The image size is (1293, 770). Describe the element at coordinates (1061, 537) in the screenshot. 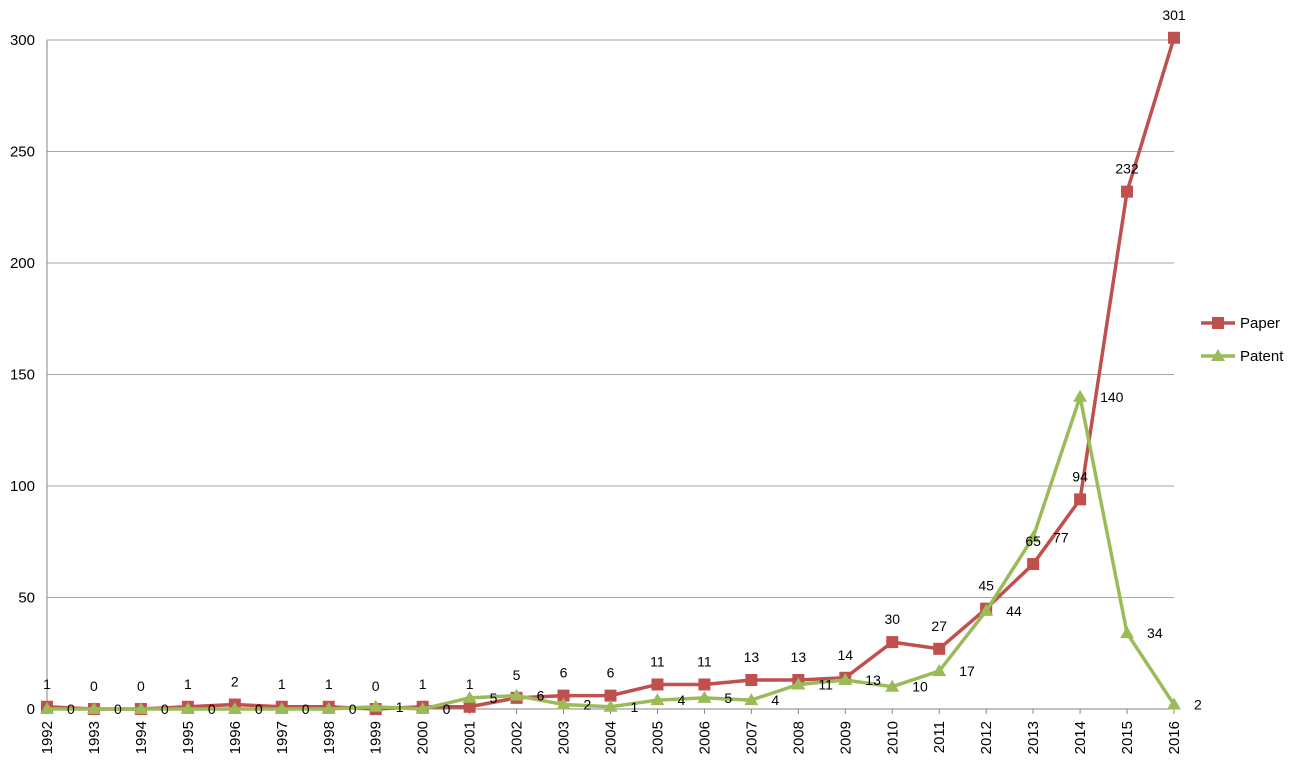

I see `patent-data-label: 77` at that location.